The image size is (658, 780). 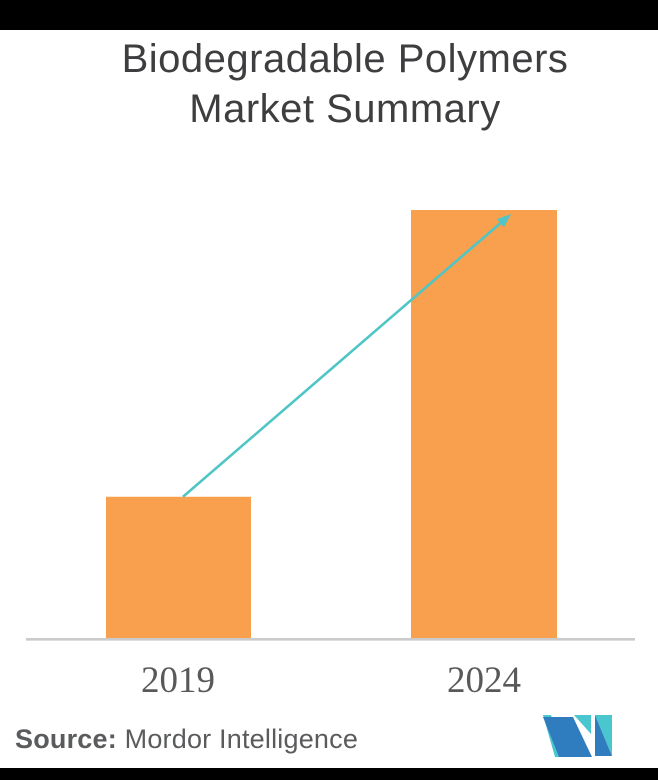 What do you see at coordinates (178, 680) in the screenshot?
I see `x-axis-label-2019: 2019` at bounding box center [178, 680].